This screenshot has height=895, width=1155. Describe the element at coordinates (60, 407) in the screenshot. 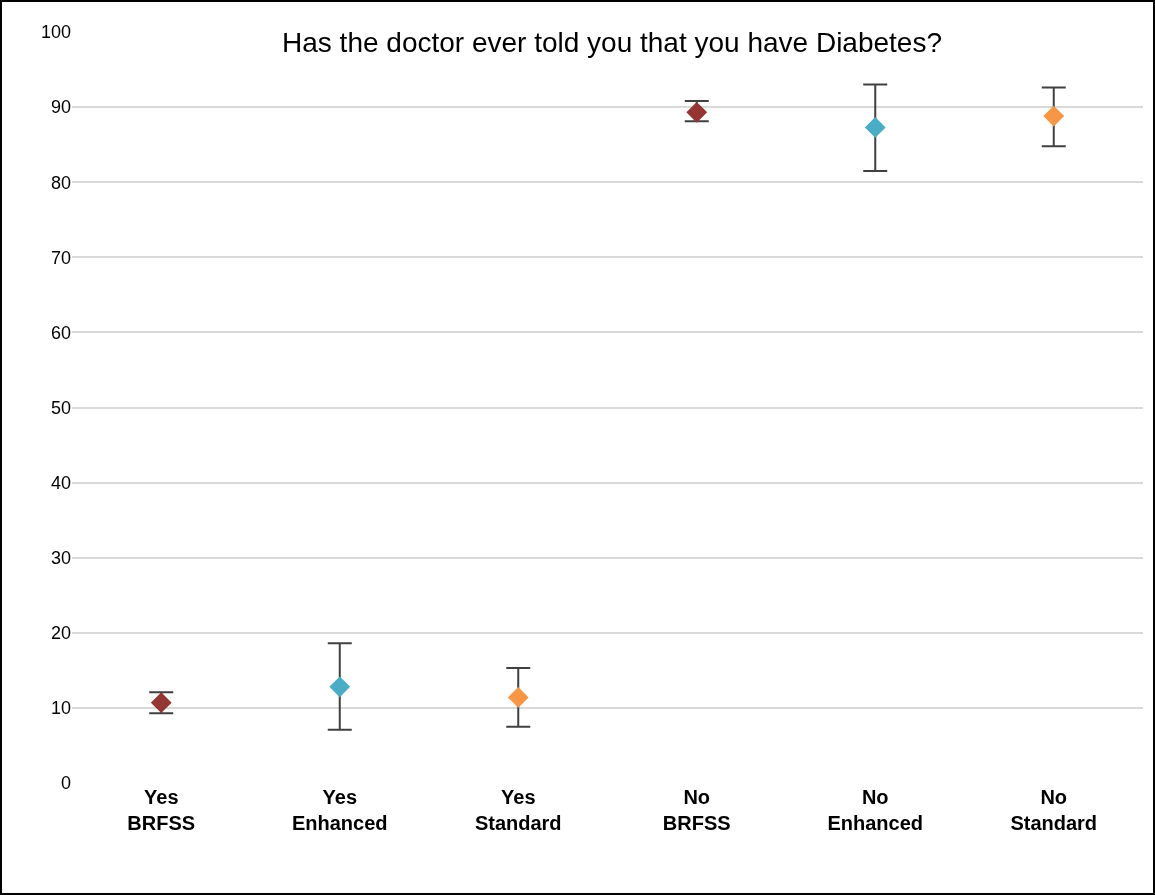

I see `y-tick-label: 50` at that location.